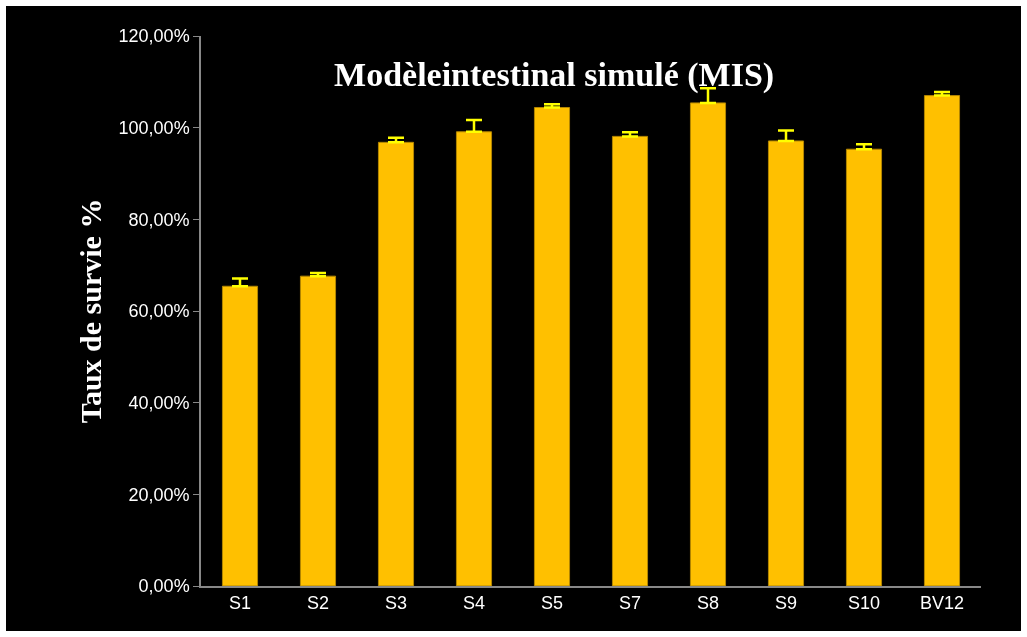 The width and height of the screenshot is (1027, 637). What do you see at coordinates (164, 586) in the screenshot?
I see `y-tick-label: 0,00%` at bounding box center [164, 586].